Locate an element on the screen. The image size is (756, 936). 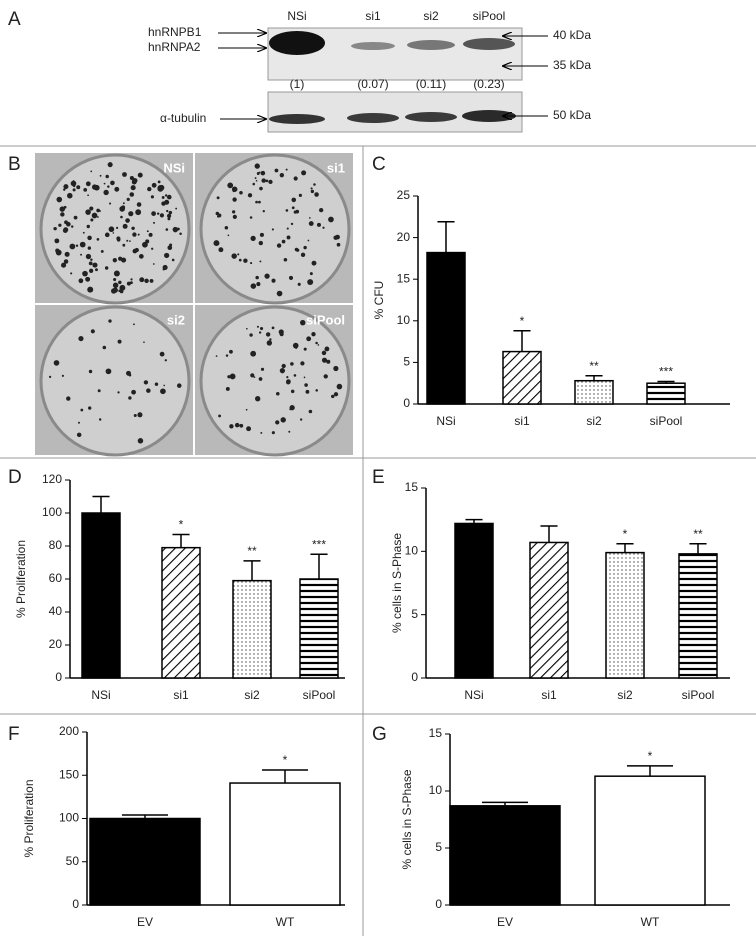
y-tick-label: 120 is located at coordinates (52, 479).